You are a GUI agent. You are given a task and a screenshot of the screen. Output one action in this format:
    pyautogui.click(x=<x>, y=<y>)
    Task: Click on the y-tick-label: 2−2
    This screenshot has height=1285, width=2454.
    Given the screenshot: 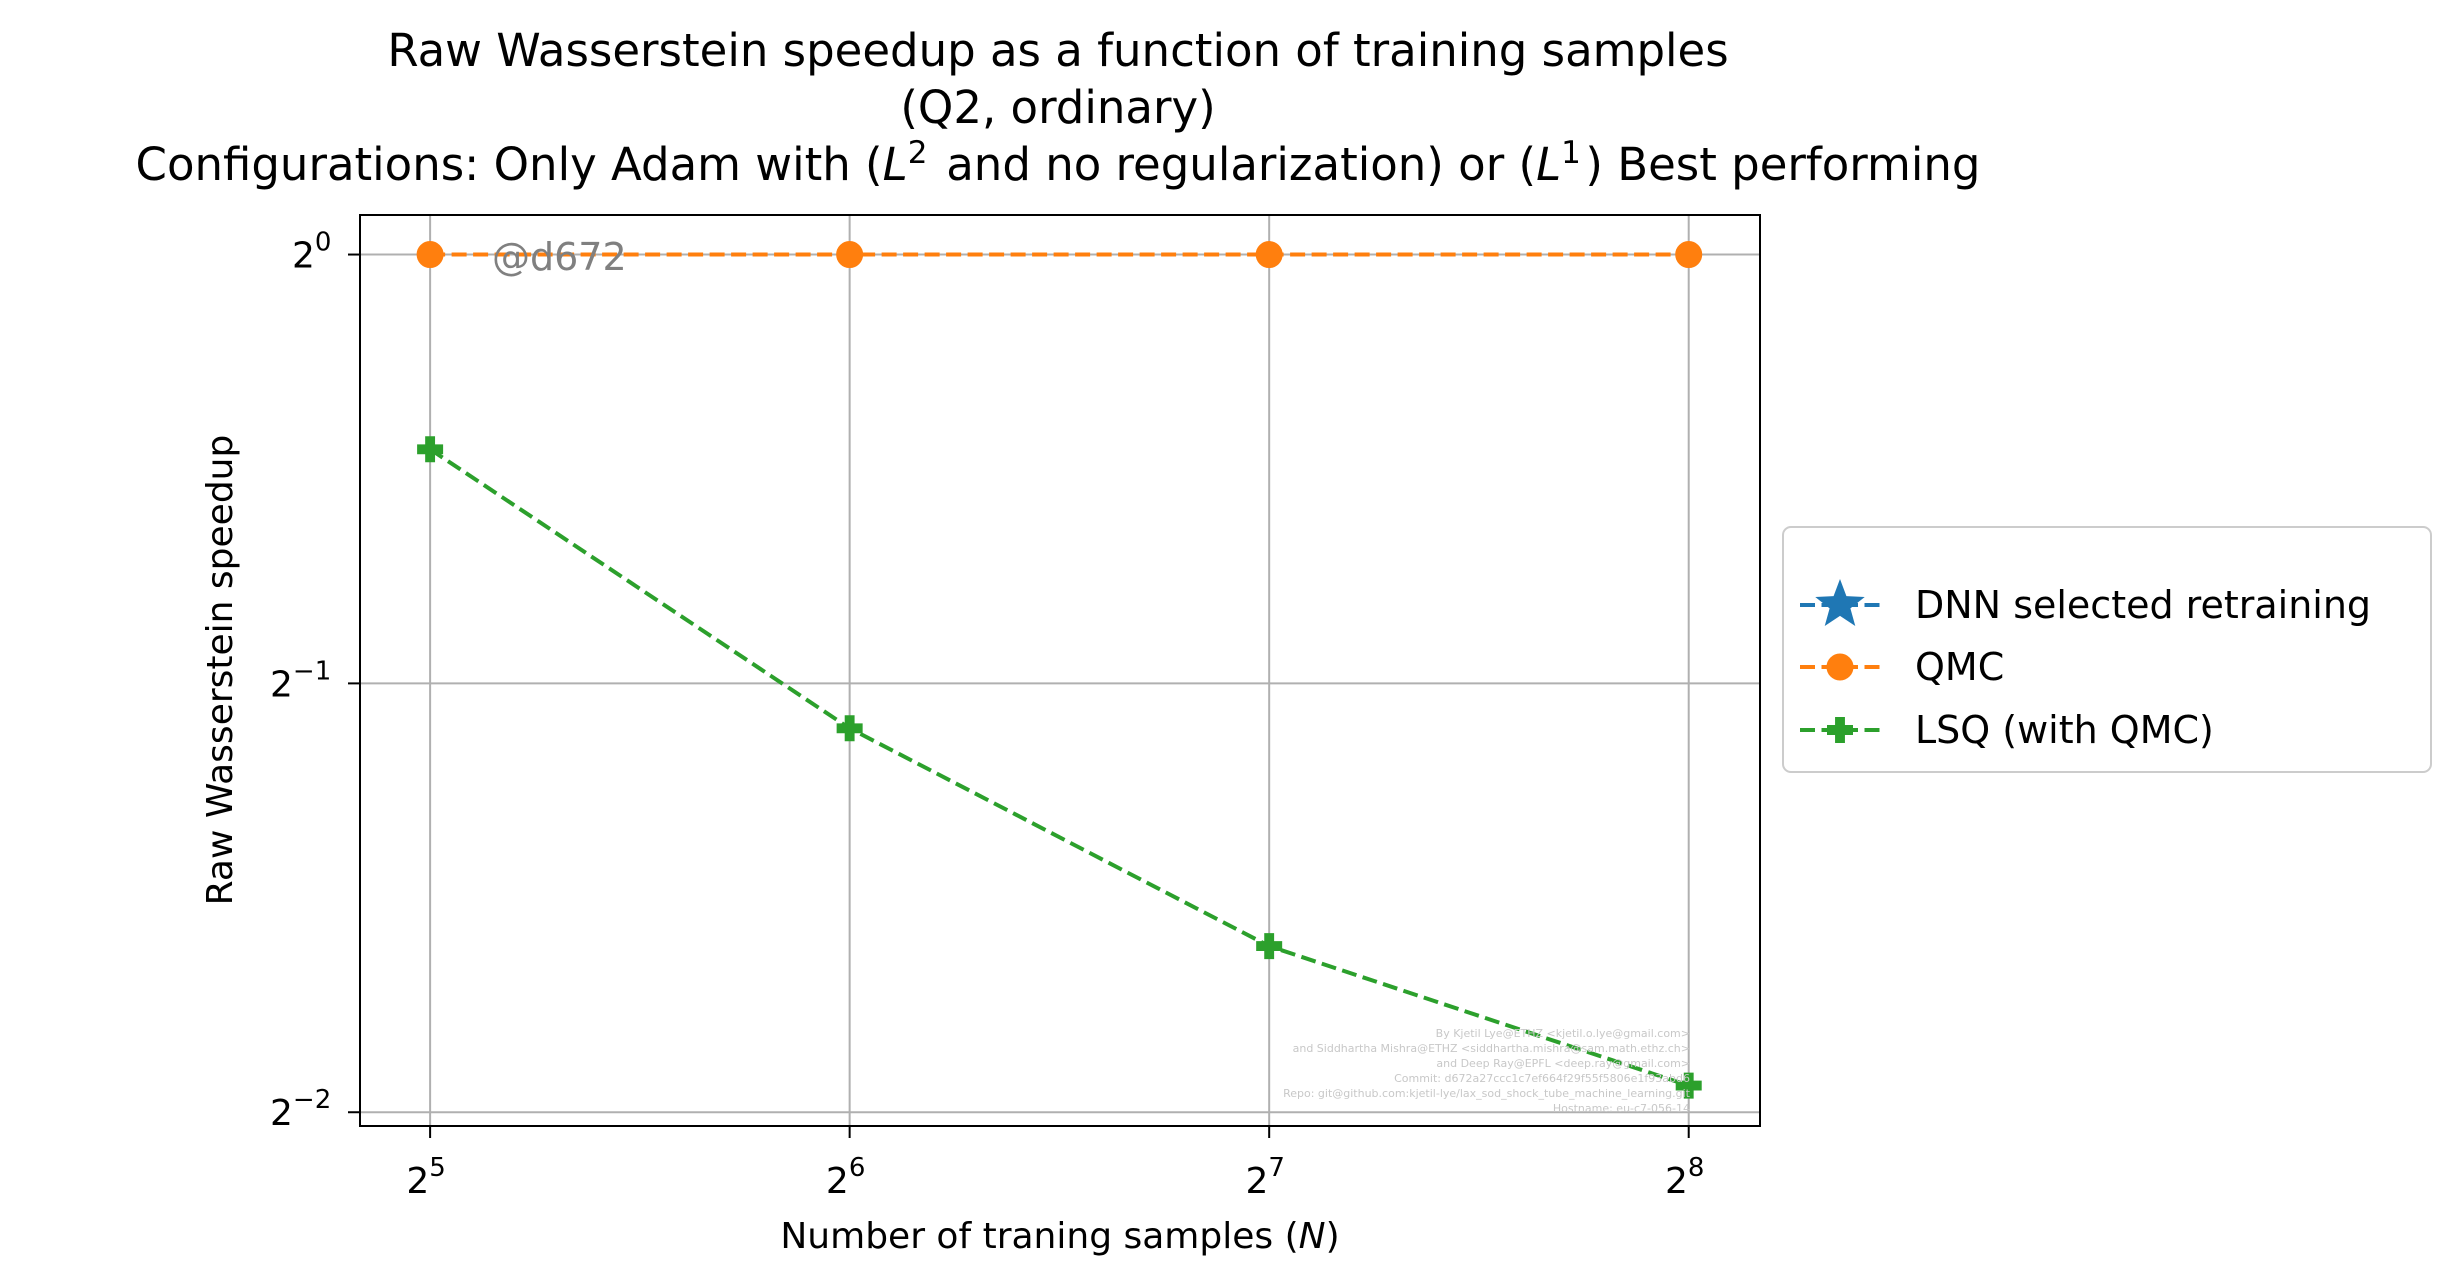 What is the action you would take?
    pyautogui.click(x=300, y=1109)
    